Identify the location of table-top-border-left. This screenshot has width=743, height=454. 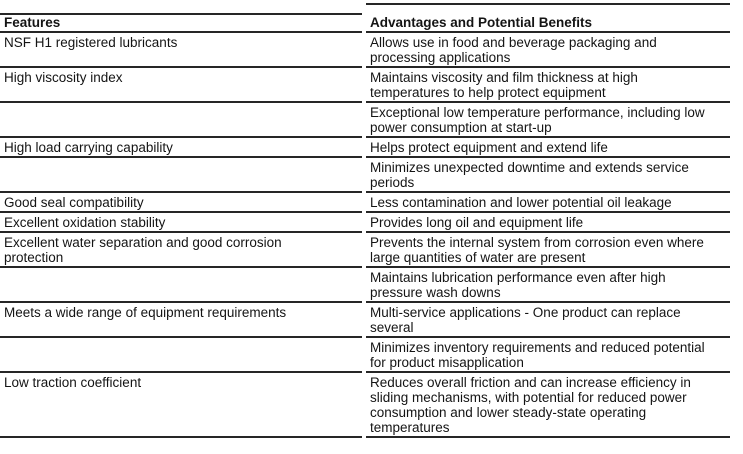
(181, 14).